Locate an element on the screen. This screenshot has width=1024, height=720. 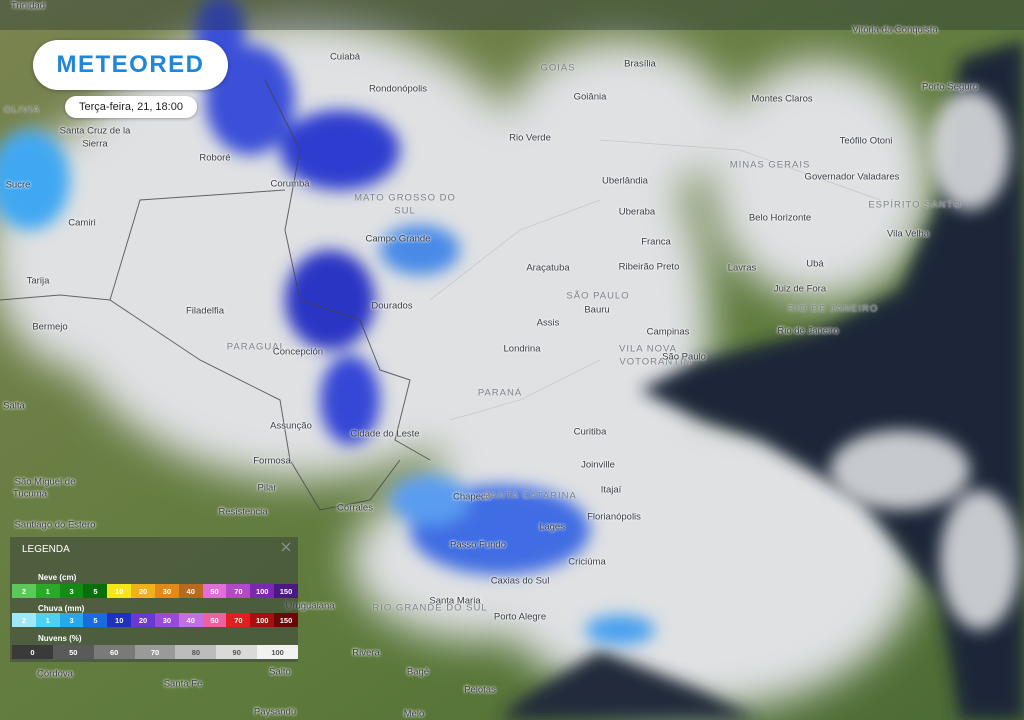
city-label: Pilar is located at coordinates (267, 488).